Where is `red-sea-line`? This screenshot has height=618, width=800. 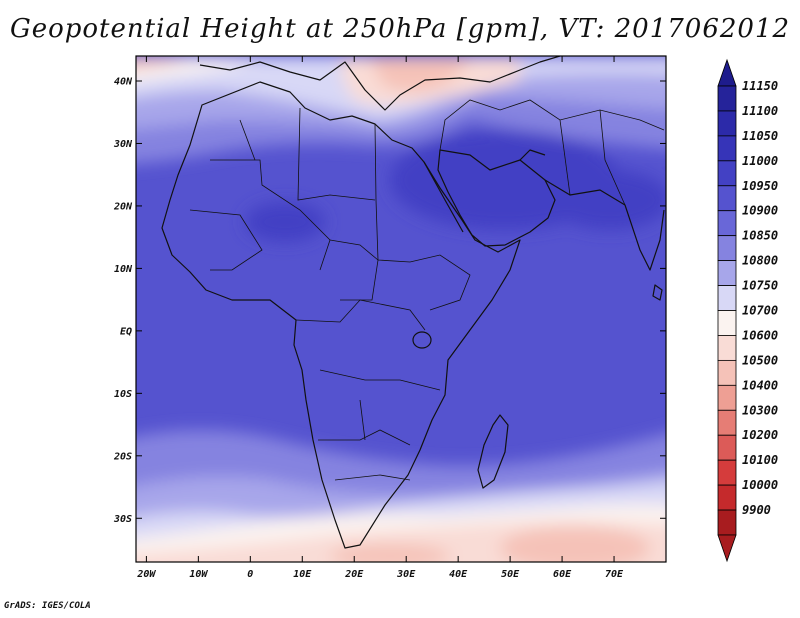
red-sea-line is located at coordinates (443, 197).